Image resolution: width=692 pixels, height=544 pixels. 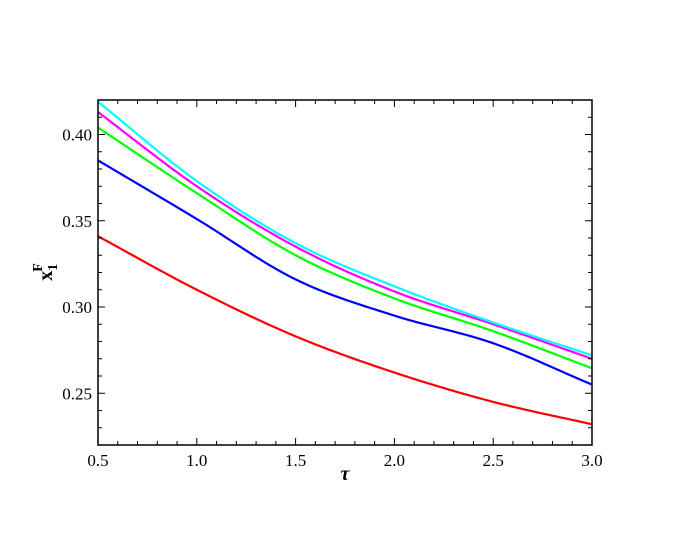 What do you see at coordinates (77, 307) in the screenshot?
I see `y-tick-label: 0.30` at bounding box center [77, 307].